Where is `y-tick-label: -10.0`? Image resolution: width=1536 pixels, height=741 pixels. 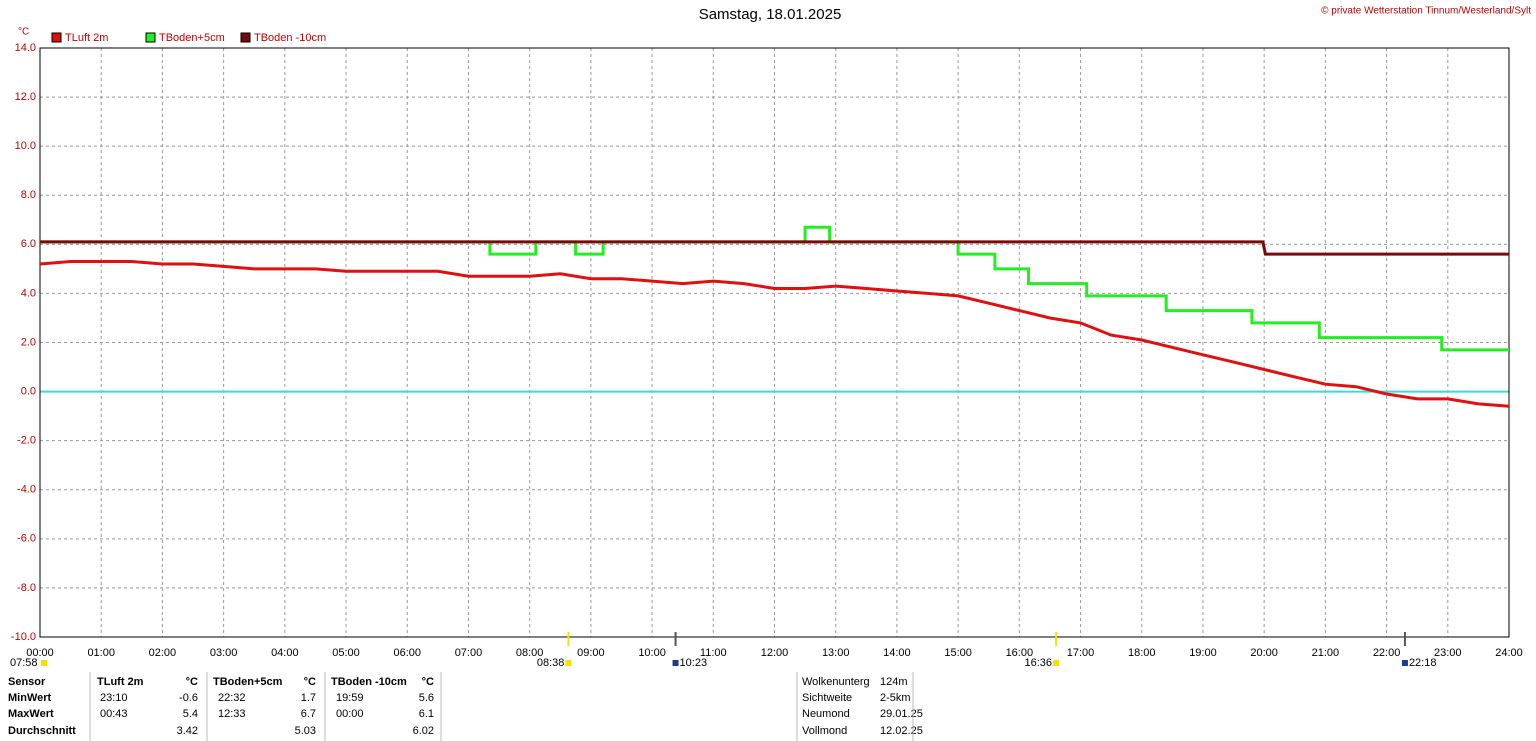
y-tick-label: -10.0 is located at coordinates (23, 637).